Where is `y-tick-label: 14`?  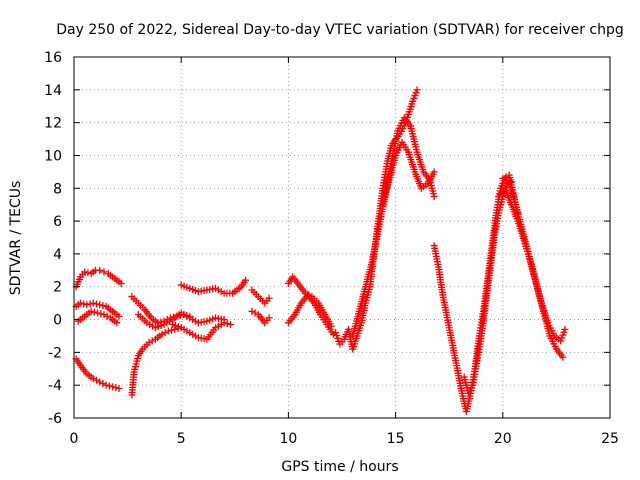
y-tick-label: 14 is located at coordinates (53, 91).